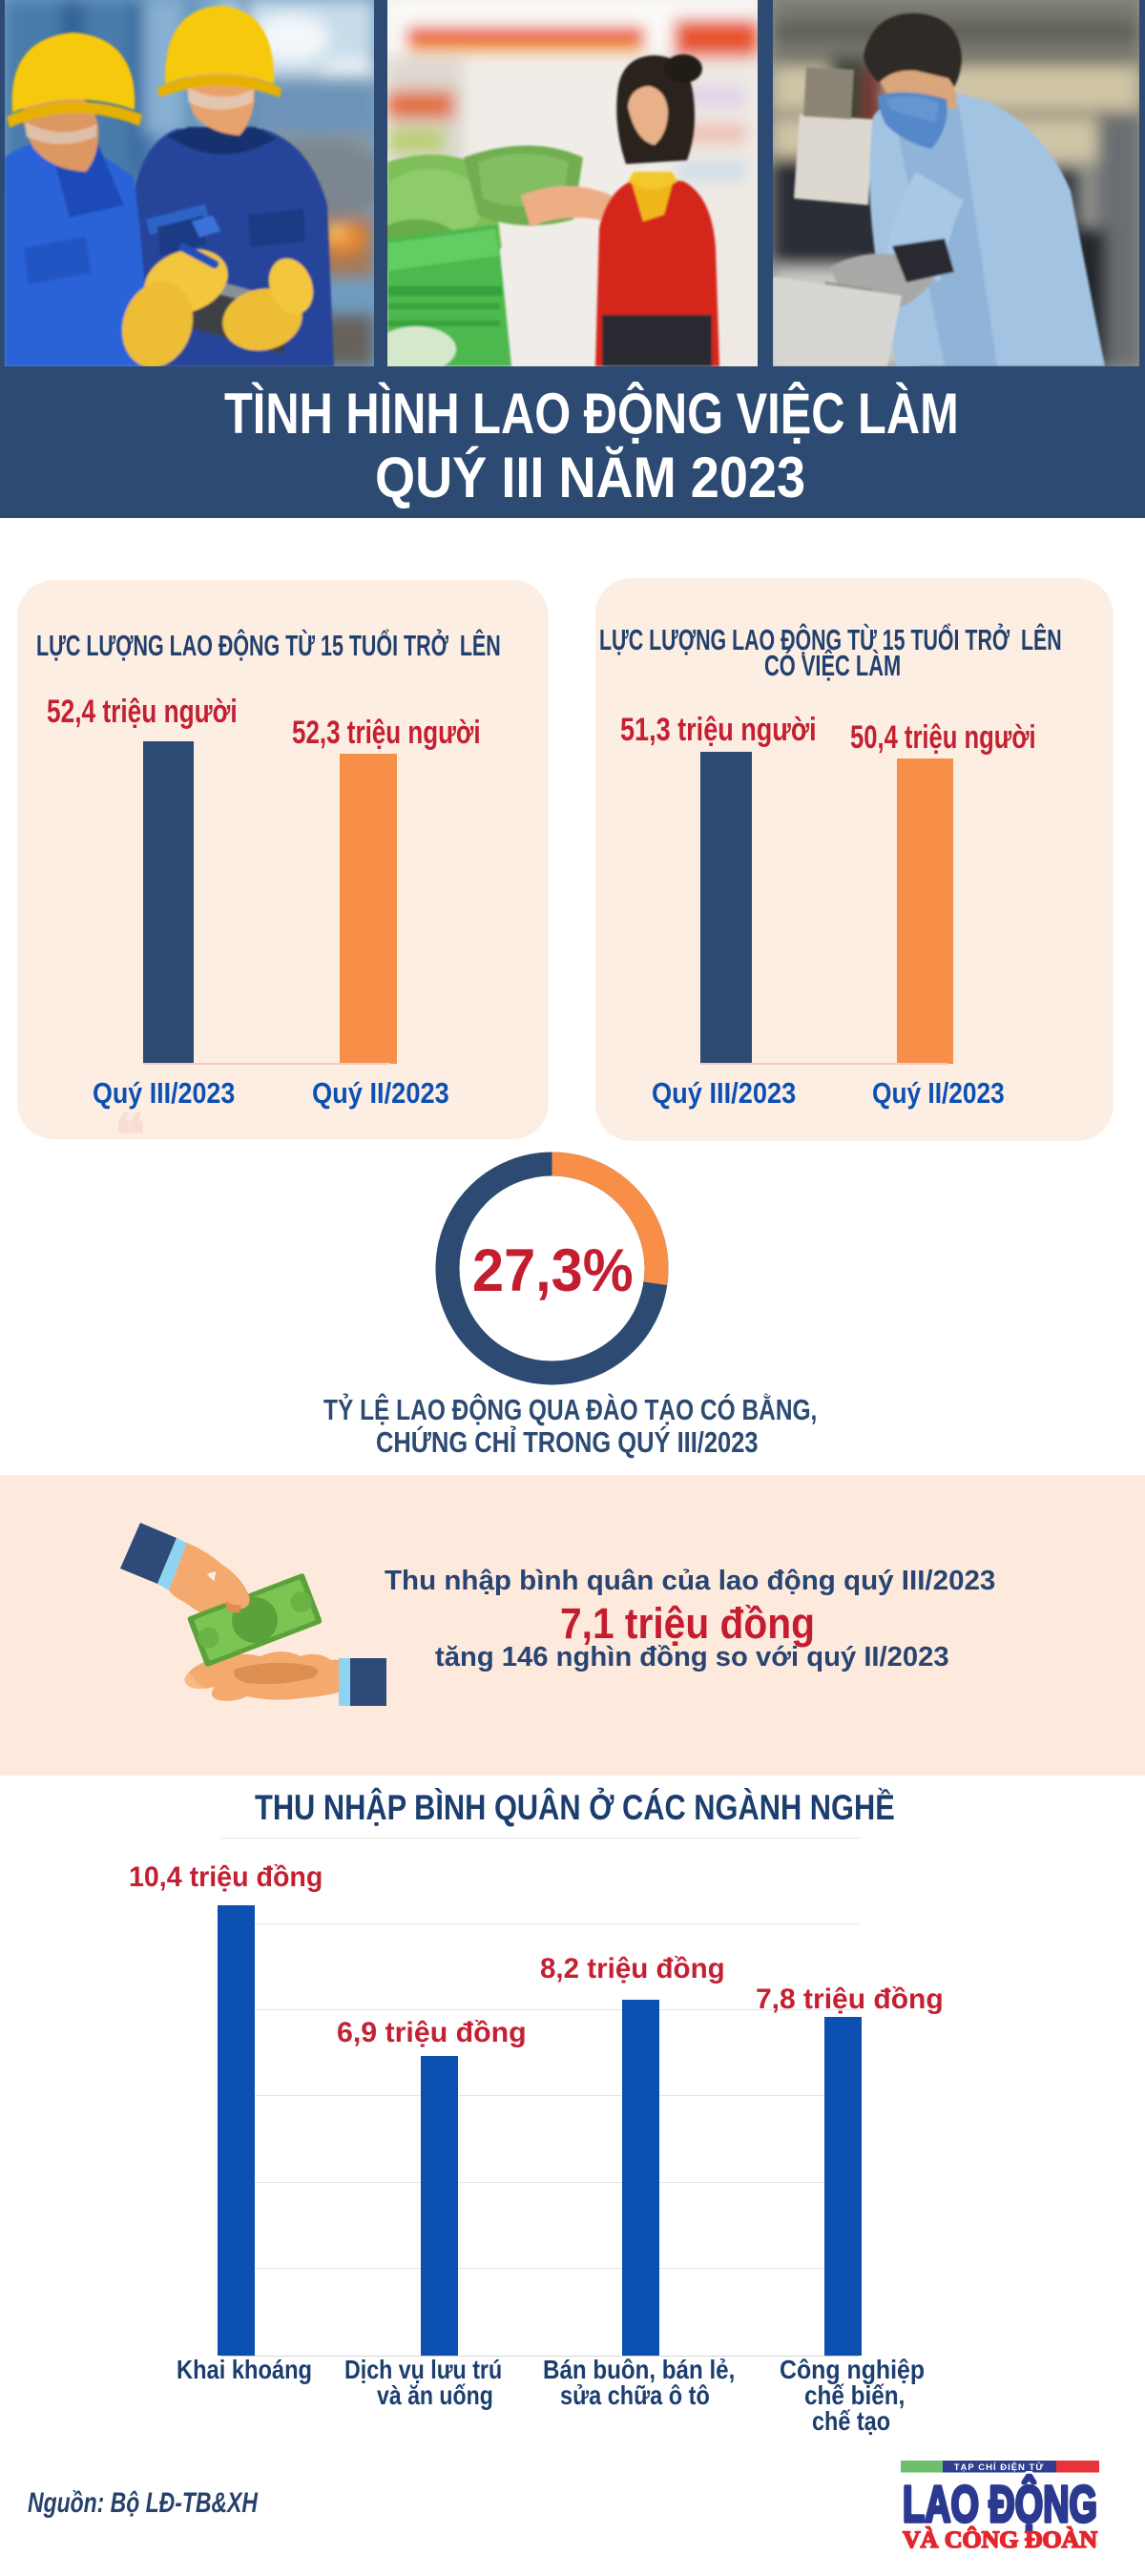 This screenshot has height=2576, width=1145. Describe the element at coordinates (1000, 2467) in the screenshot. I see `svg-text: TẠP CHÍ ĐIỆN TỬ` at that location.